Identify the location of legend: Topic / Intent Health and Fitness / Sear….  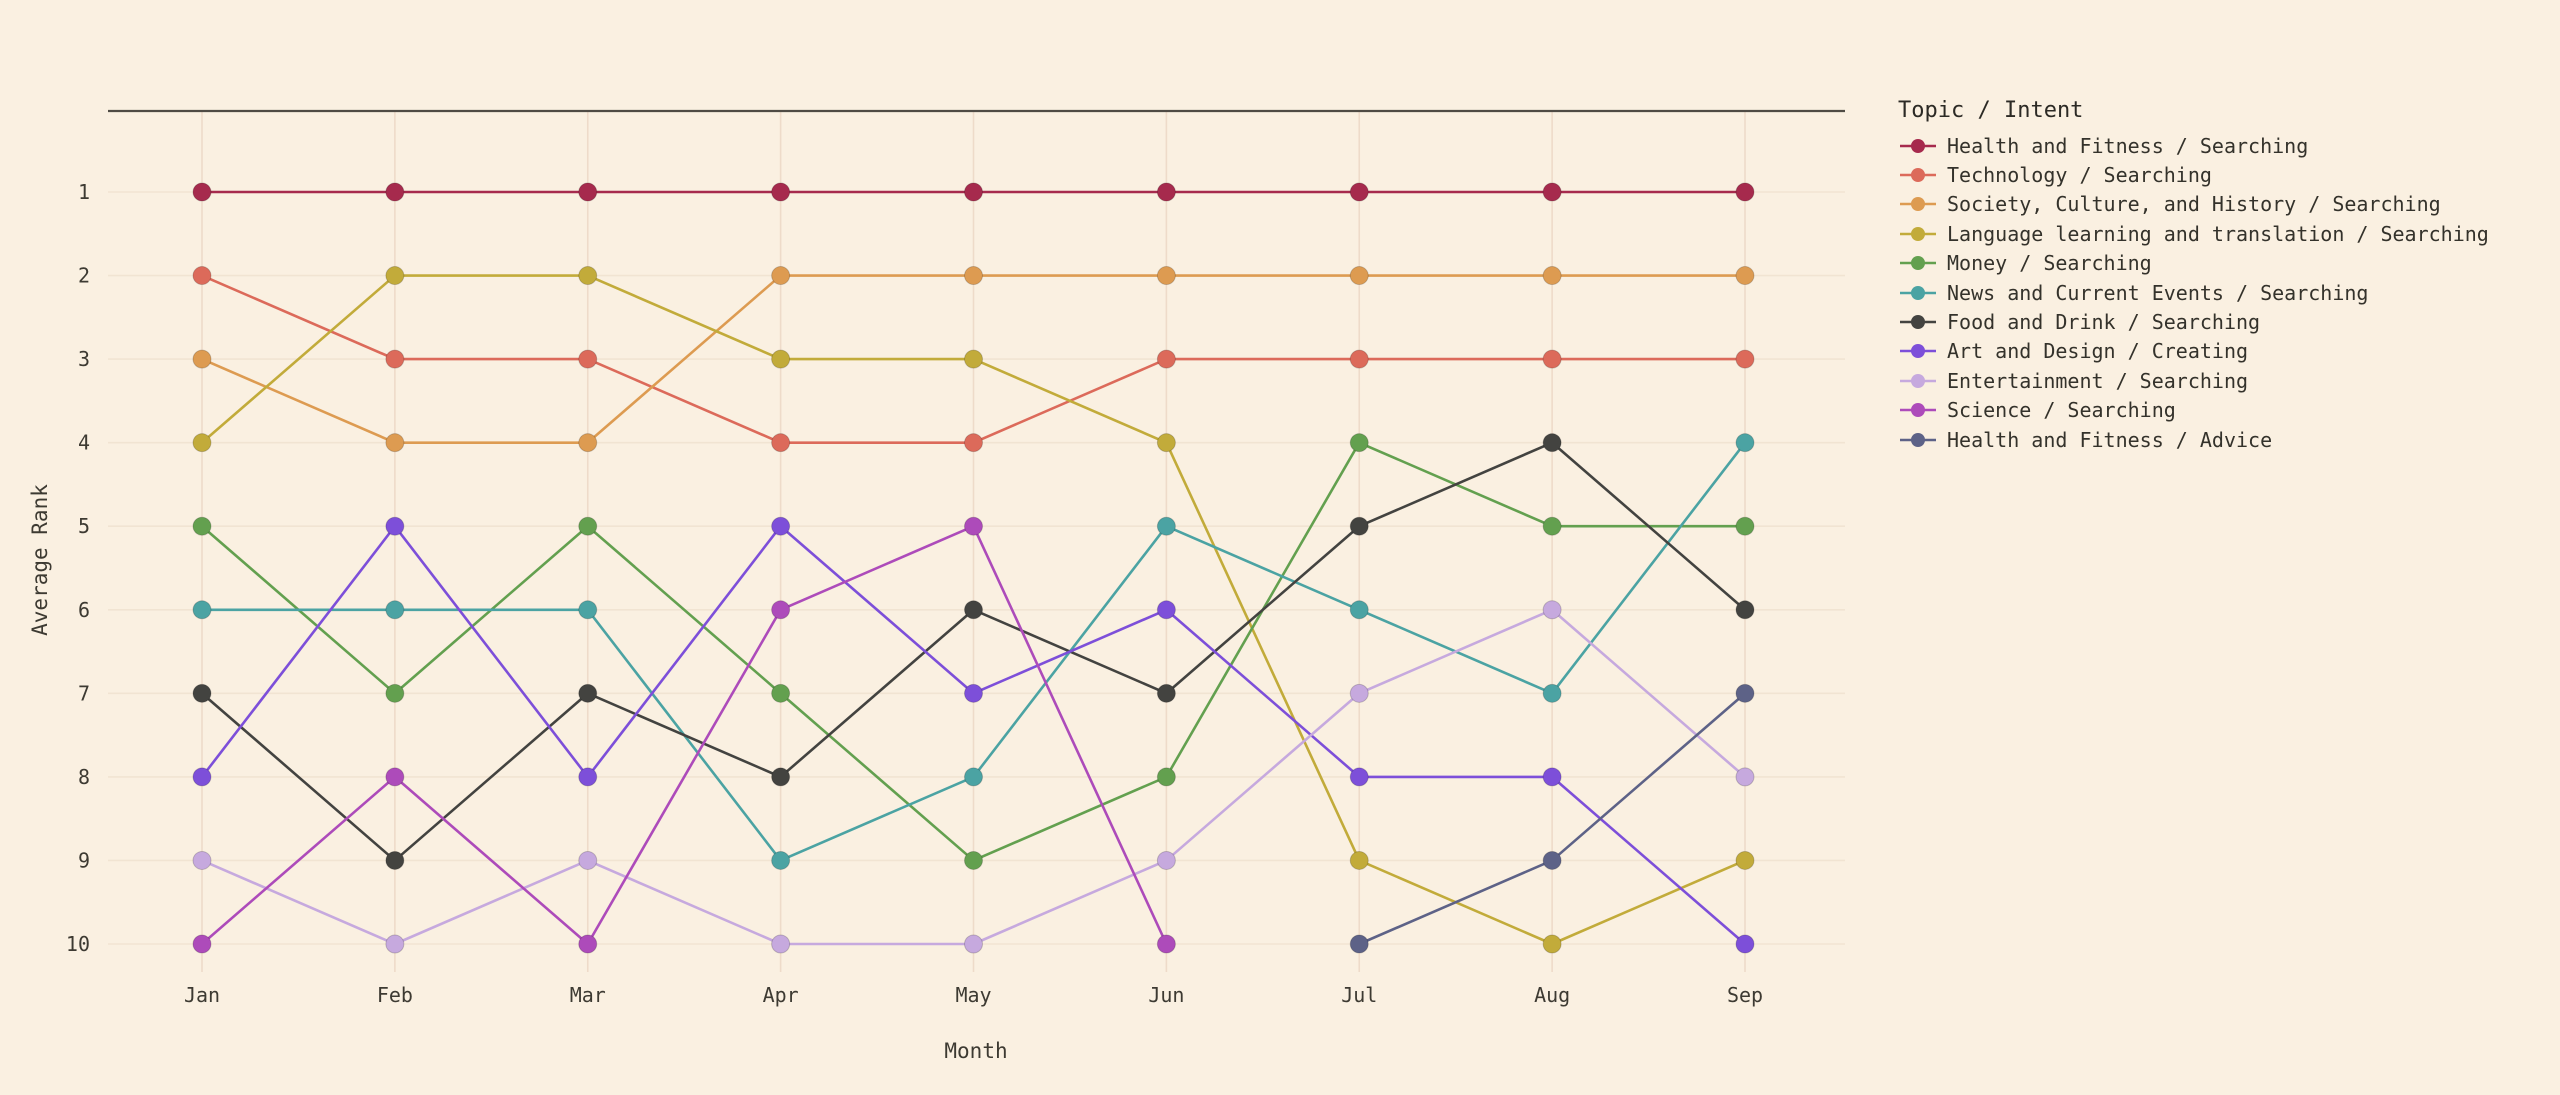
(2223, 276).